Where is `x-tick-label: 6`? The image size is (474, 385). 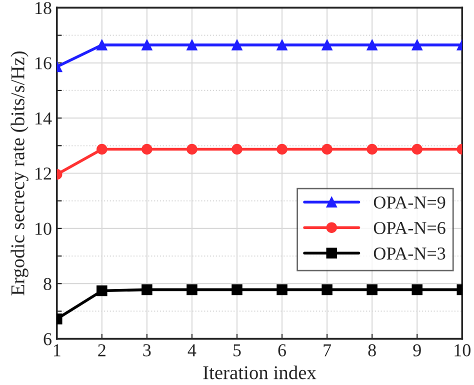
x-tick-label: 6 is located at coordinates (282, 350).